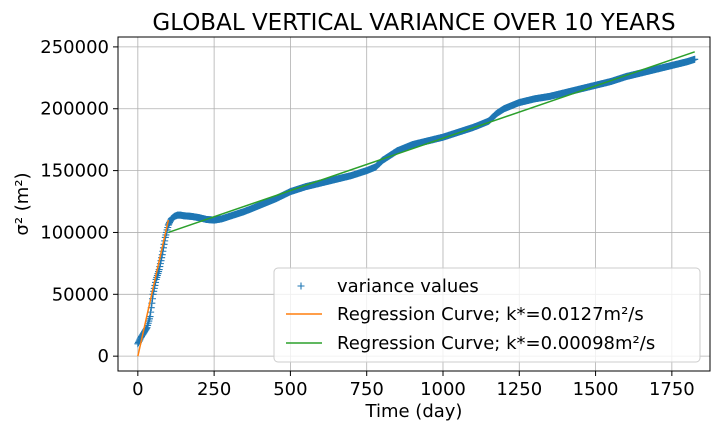 Image resolution: width=720 pixels, height=432 pixels. I want to click on legend-marker-variance, so click(301, 286).